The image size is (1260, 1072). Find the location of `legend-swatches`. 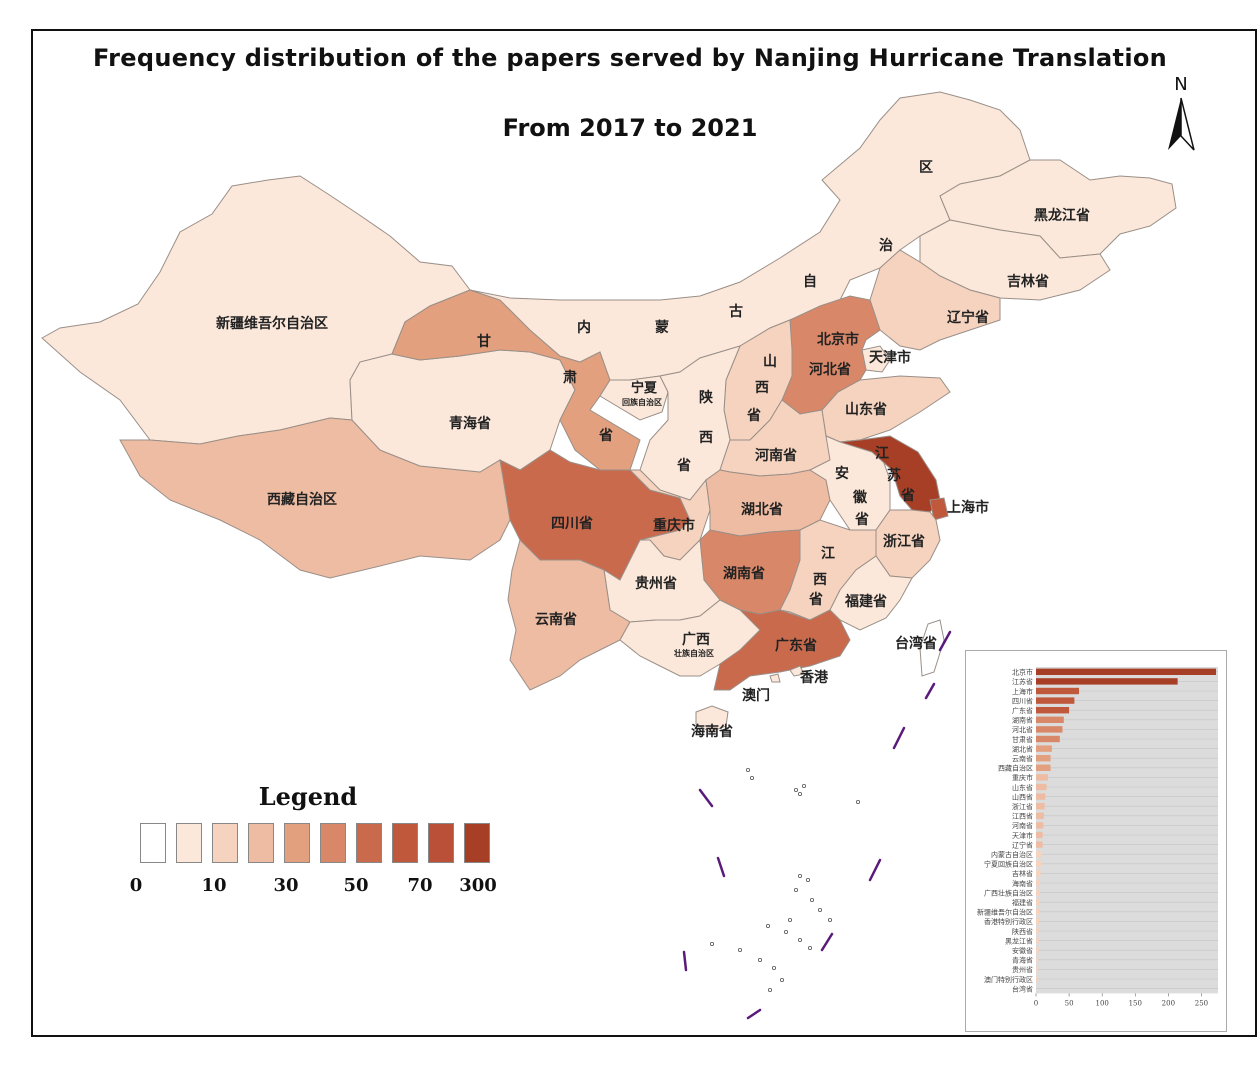

legend-swatches is located at coordinates (315, 843).